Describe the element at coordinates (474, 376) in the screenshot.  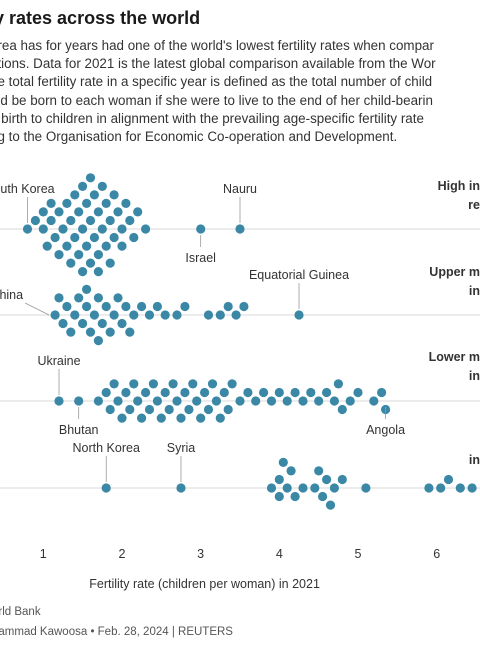
I see `group-label: in` at that location.